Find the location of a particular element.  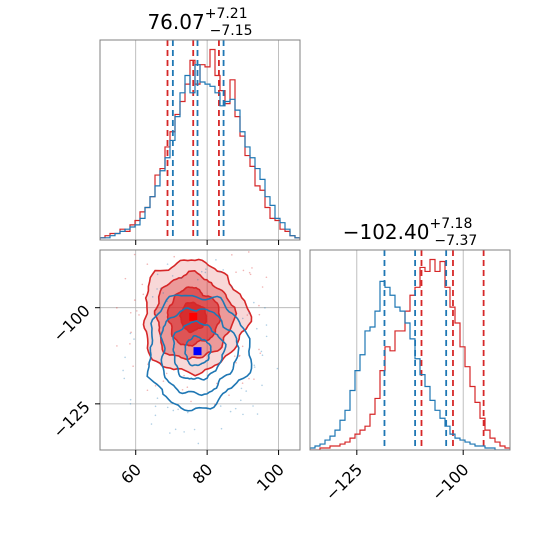

hist-param2-grid is located at coordinates (410, 350).